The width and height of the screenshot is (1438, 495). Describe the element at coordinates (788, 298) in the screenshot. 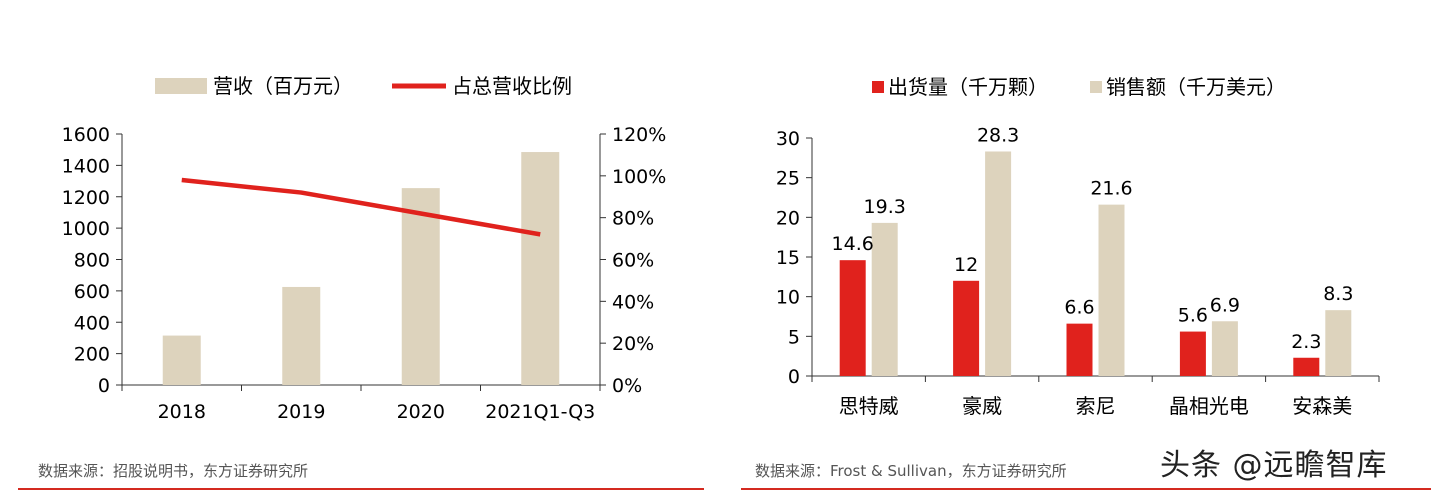

I see `y-tick-label: 10` at that location.